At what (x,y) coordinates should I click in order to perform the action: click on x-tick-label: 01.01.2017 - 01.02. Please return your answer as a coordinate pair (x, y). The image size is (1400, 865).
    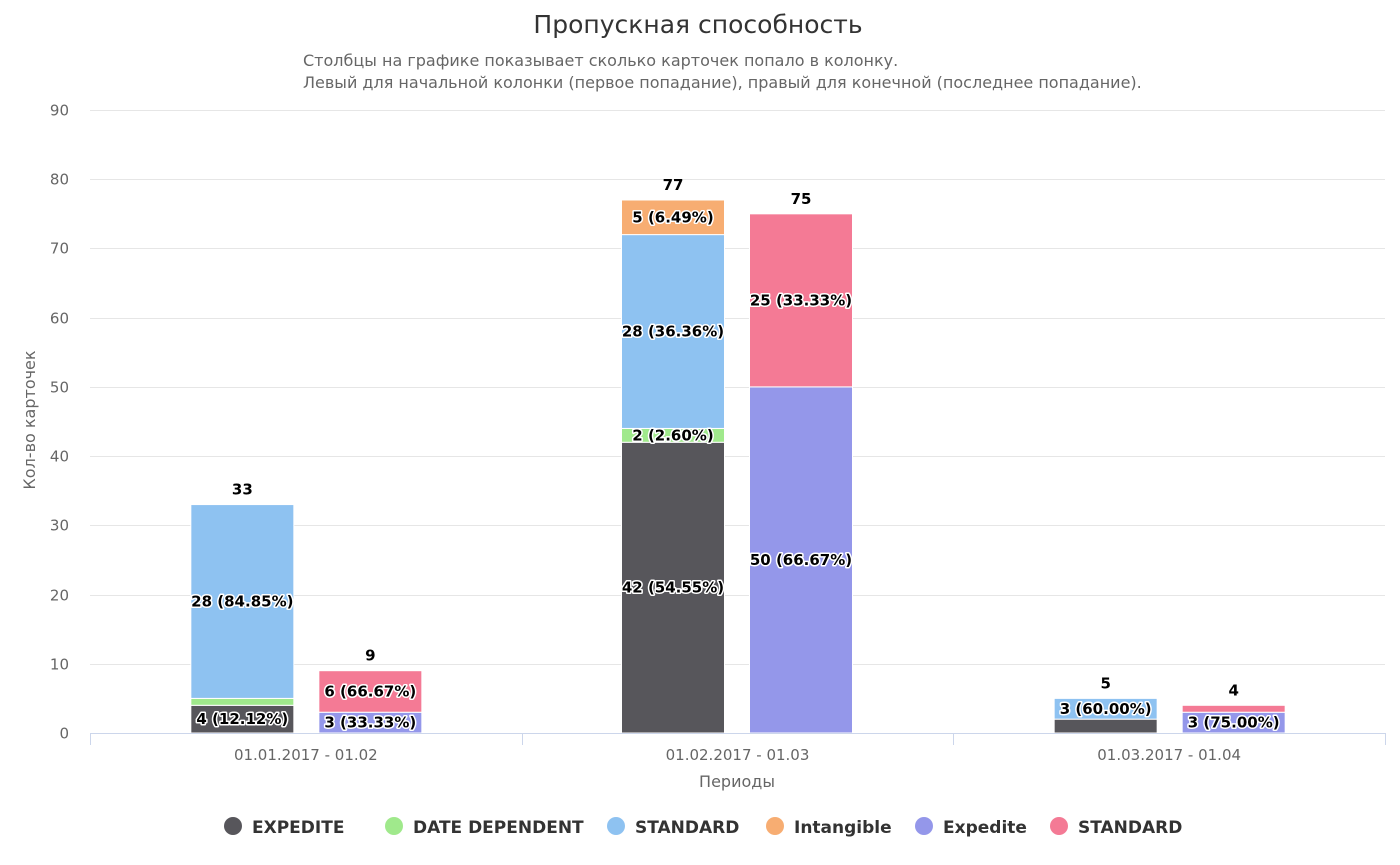
    Looking at the image, I should click on (306, 755).